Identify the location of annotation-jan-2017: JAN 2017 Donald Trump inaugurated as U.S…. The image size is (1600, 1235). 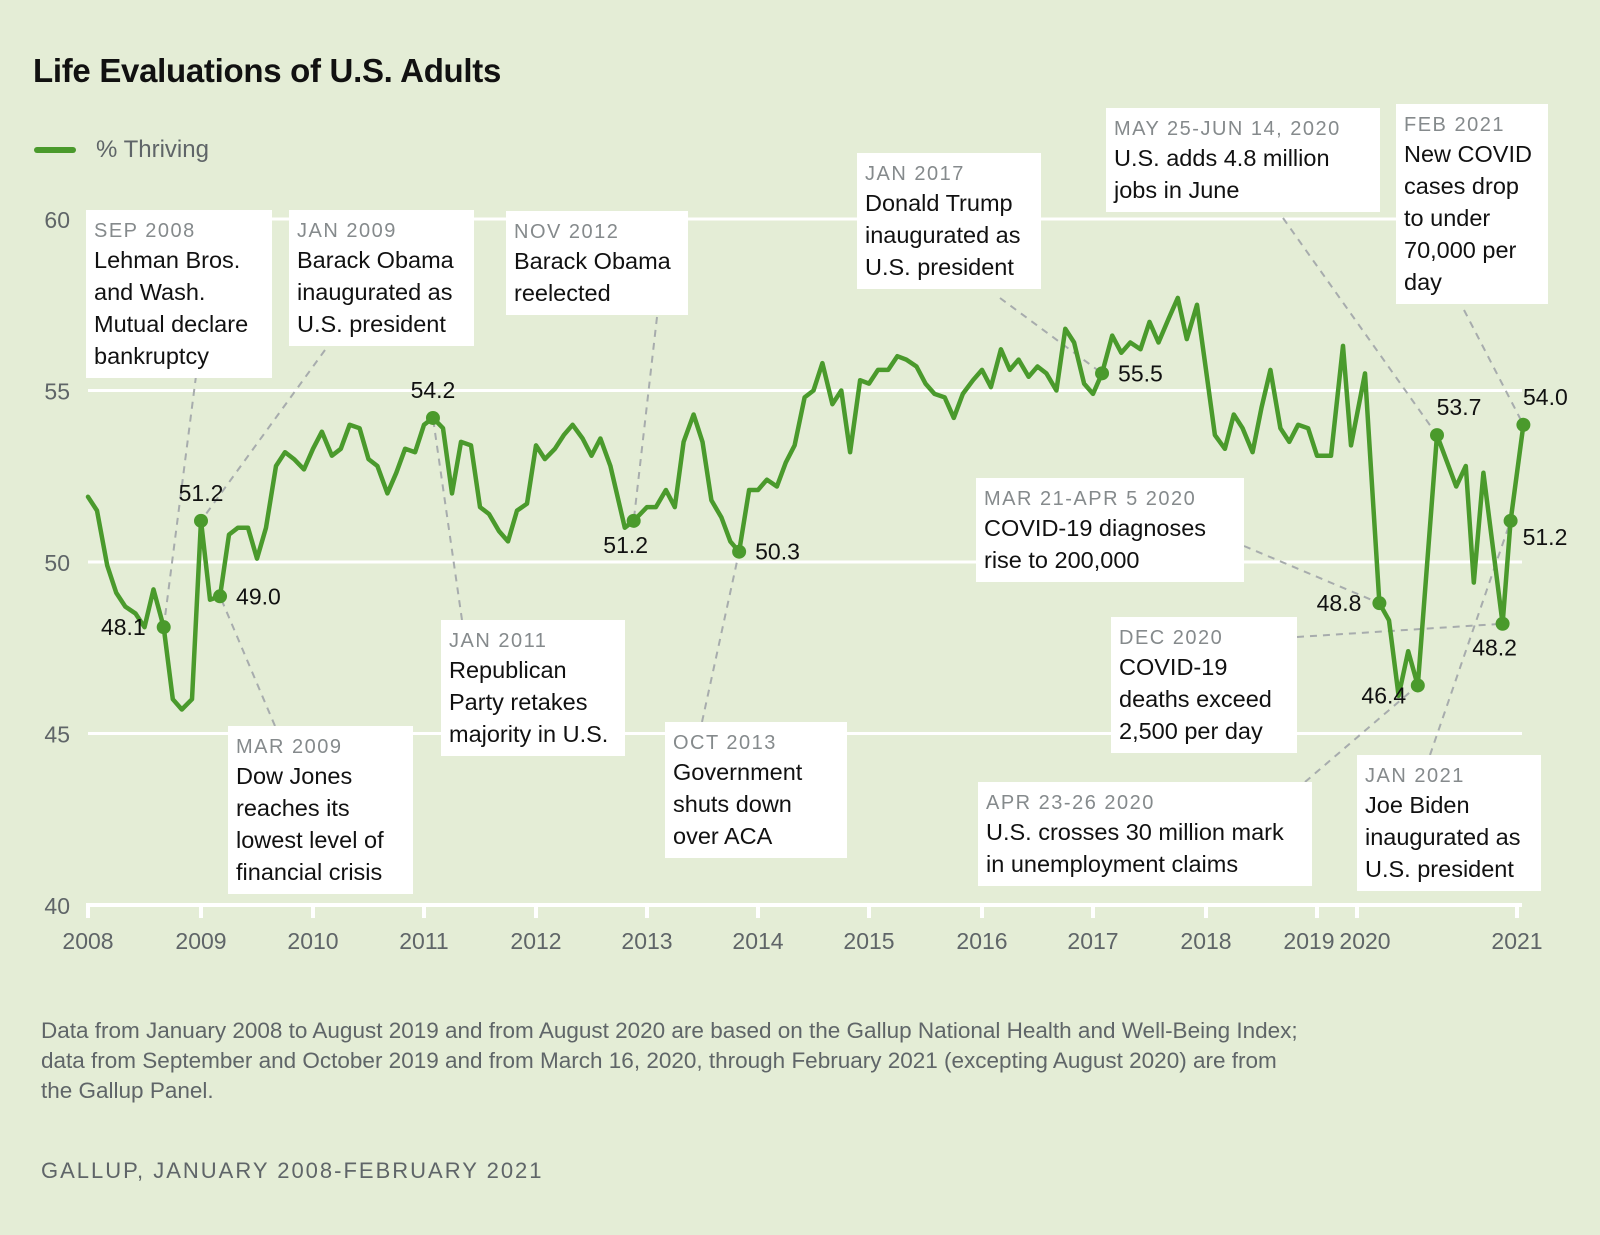
(949, 221).